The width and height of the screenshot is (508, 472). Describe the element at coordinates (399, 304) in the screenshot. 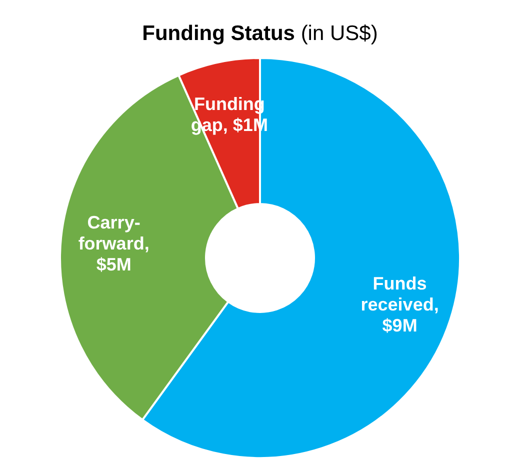

I see `slice-label: Funds received, $9M` at that location.